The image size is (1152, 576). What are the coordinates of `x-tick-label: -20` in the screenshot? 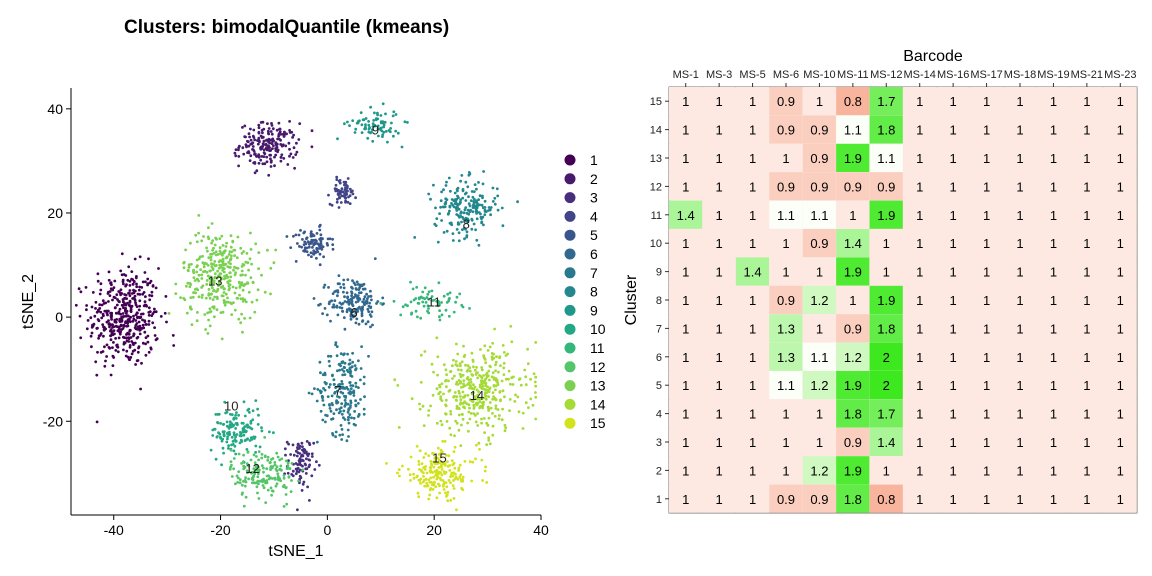 It's located at (220, 530).